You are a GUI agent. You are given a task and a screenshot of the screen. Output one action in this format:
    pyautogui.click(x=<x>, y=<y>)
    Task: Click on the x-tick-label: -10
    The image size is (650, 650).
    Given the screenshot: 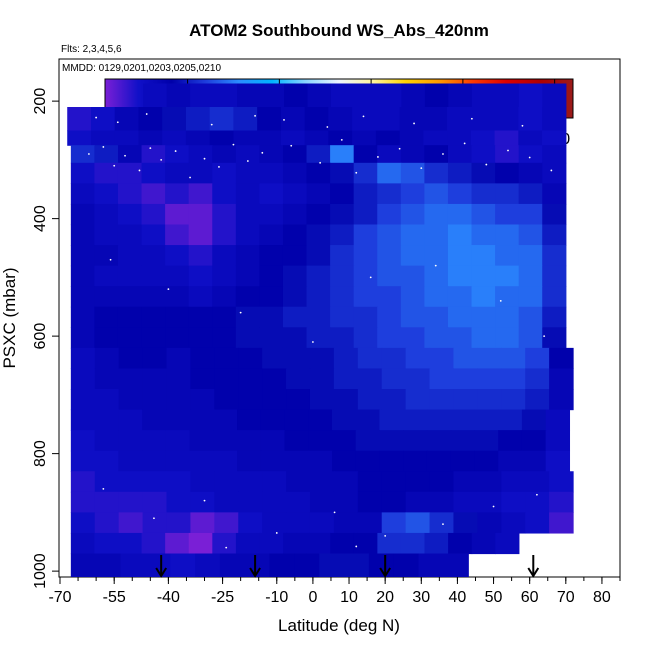 What is the action you would take?
    pyautogui.click(x=276, y=597)
    